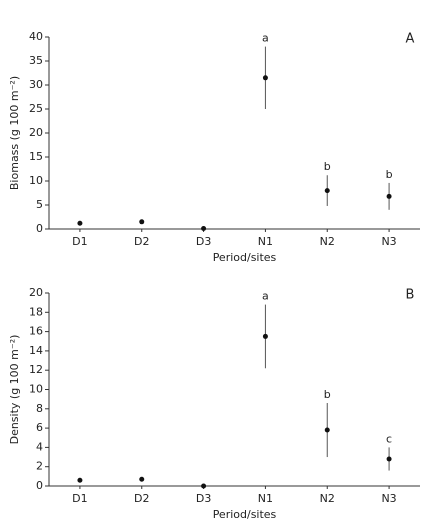  What do you see at coordinates (36, 84) in the screenshot?
I see `y-tick-label: 30` at bounding box center [36, 84].